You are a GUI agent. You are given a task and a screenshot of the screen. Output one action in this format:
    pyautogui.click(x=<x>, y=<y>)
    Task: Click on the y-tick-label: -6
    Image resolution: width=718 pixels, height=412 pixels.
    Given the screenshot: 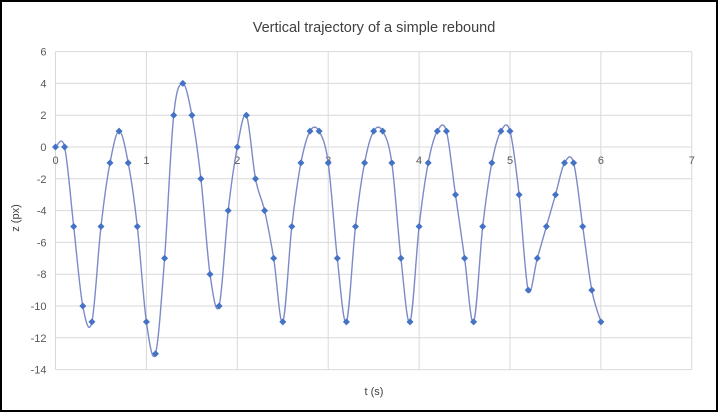 What is the action you would take?
    pyautogui.click(x=42, y=243)
    